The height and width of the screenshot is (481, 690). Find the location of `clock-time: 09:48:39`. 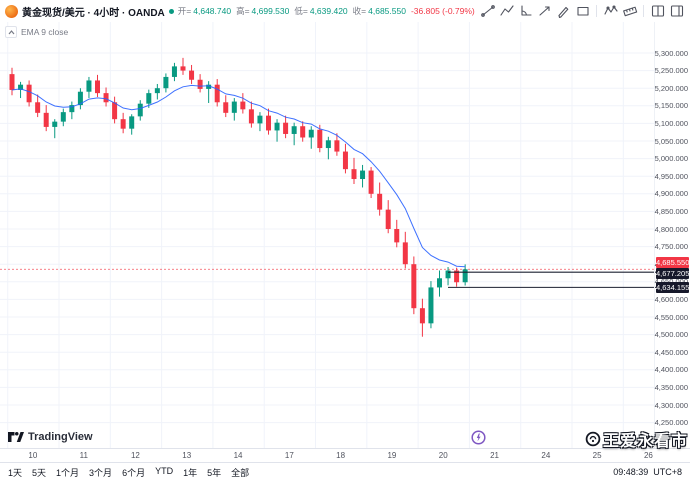

clock-time: 09:48:39 is located at coordinates (631, 472).